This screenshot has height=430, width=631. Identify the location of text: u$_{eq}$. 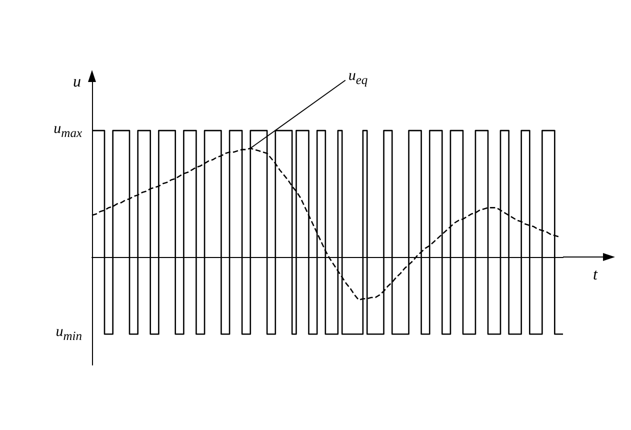
(358, 78).